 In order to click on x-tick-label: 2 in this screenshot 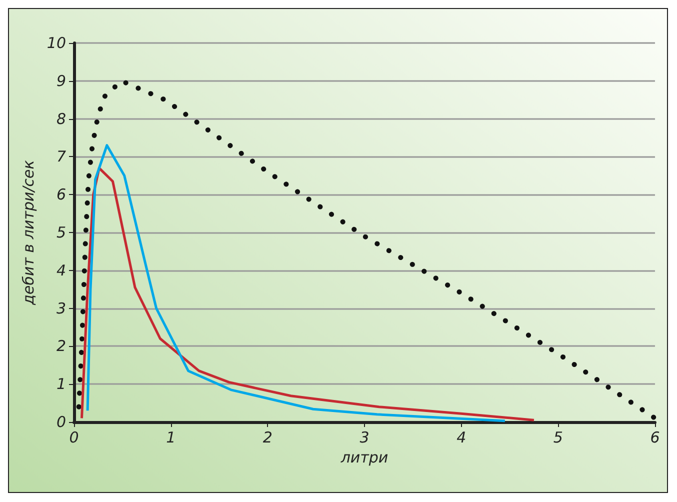, I will do `click(267, 437)`.